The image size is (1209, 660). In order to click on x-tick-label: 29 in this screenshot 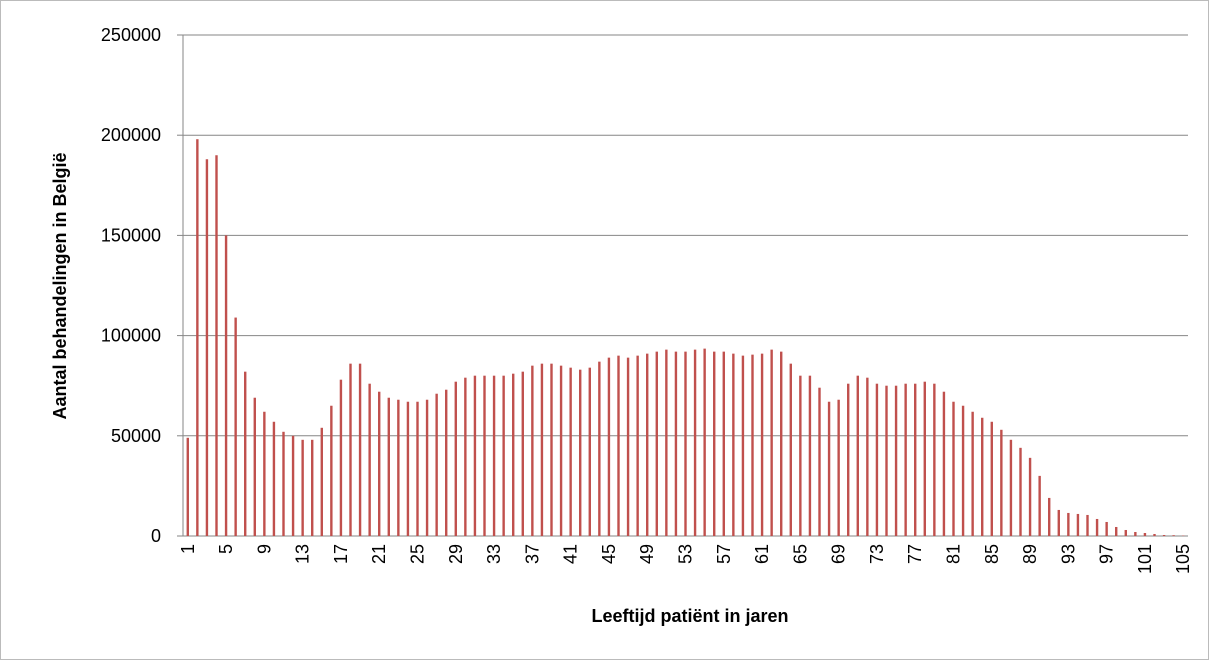, I will do `click(456, 554)`.